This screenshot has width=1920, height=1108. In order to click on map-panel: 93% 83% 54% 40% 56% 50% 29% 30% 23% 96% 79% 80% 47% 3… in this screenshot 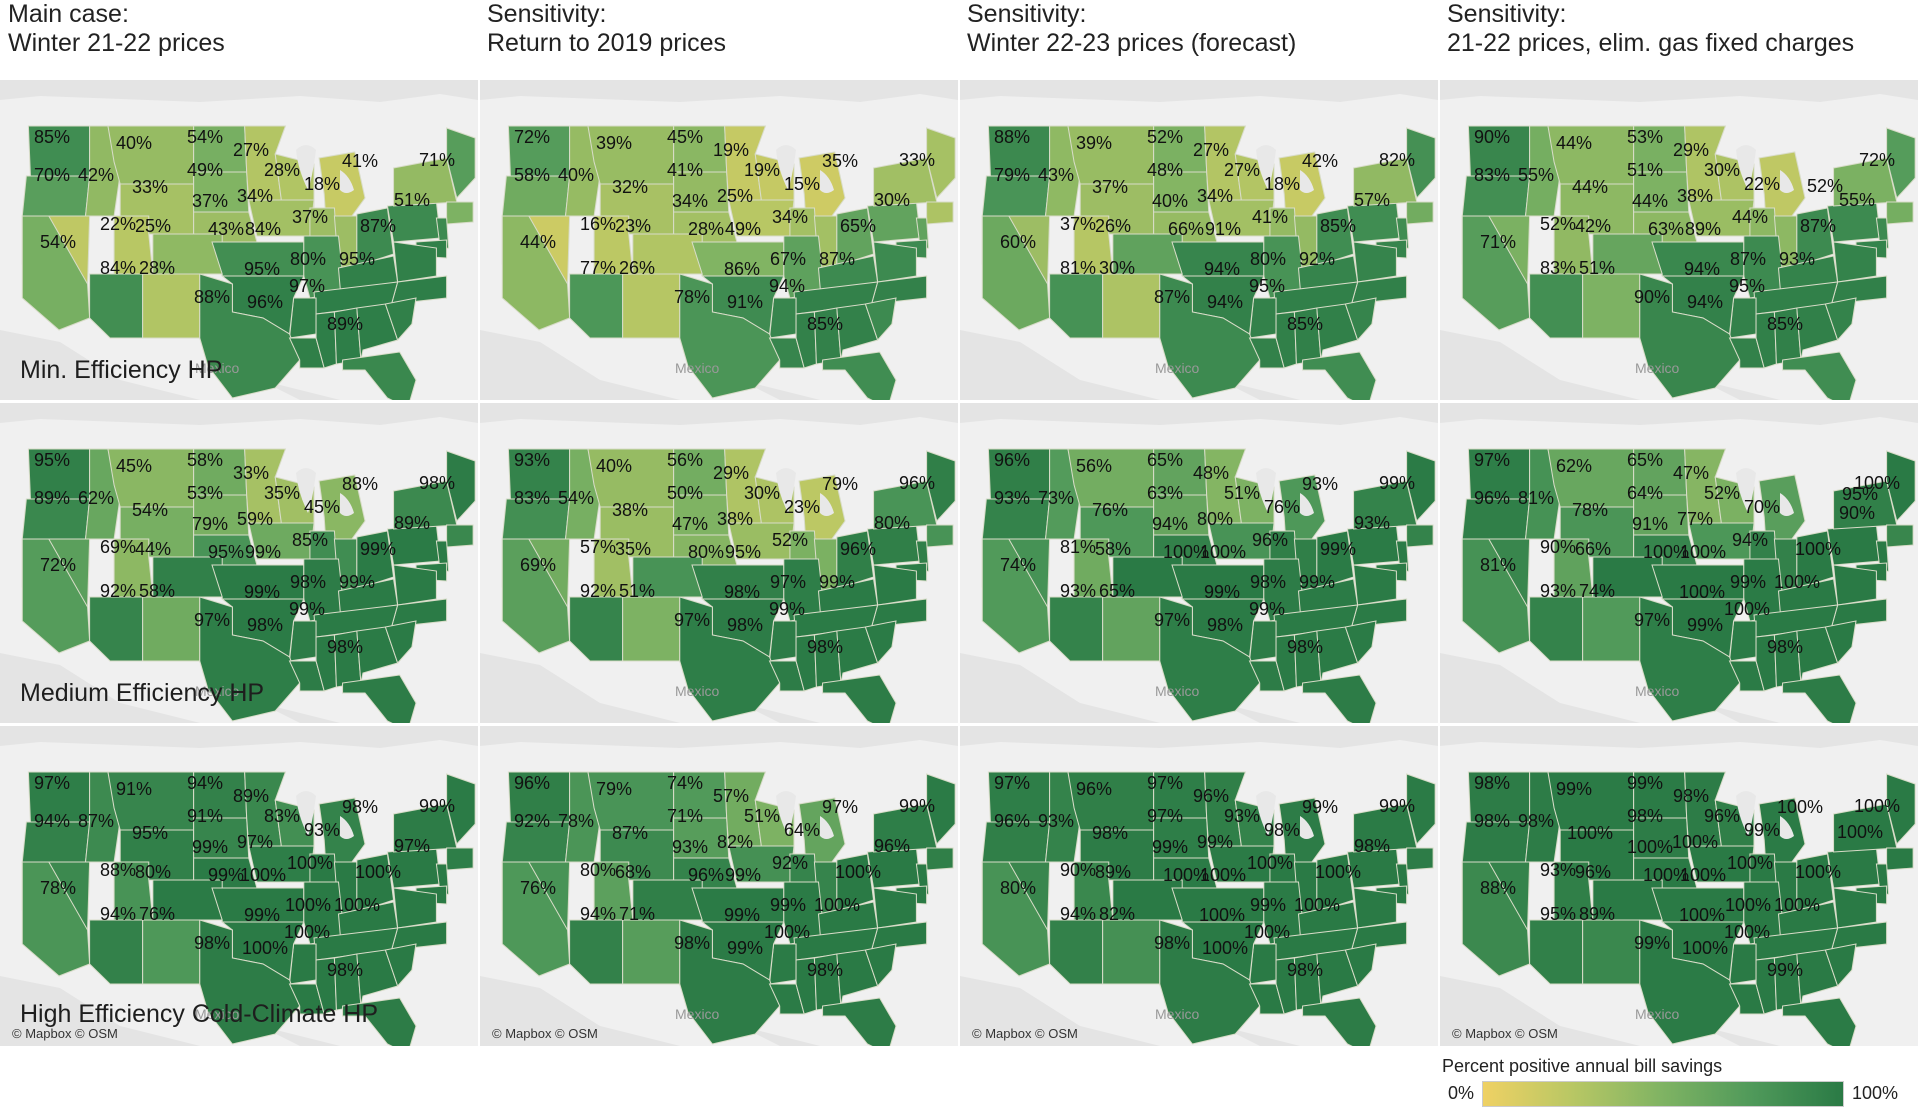, I will do `click(719, 563)`.